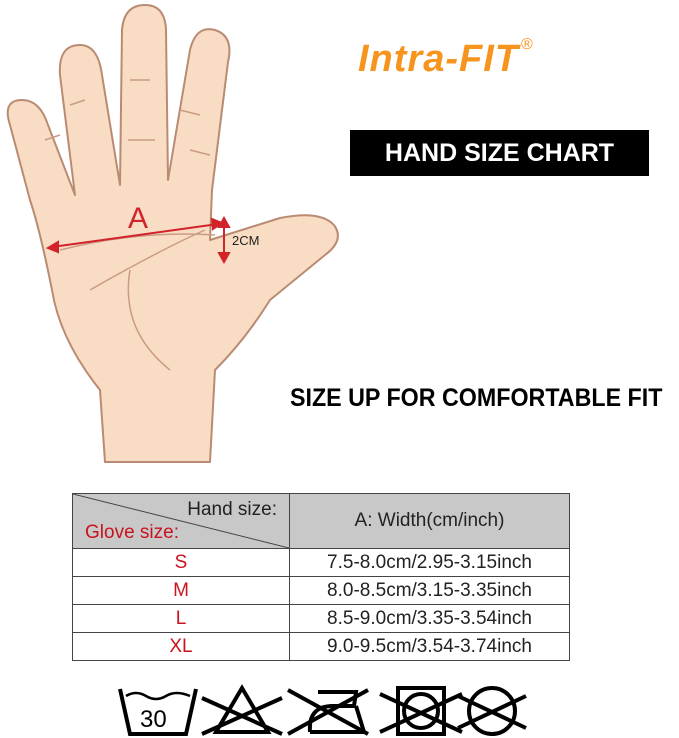 The height and width of the screenshot is (738, 679). I want to click on page-title: HAND SIZE CHART, so click(499, 153).